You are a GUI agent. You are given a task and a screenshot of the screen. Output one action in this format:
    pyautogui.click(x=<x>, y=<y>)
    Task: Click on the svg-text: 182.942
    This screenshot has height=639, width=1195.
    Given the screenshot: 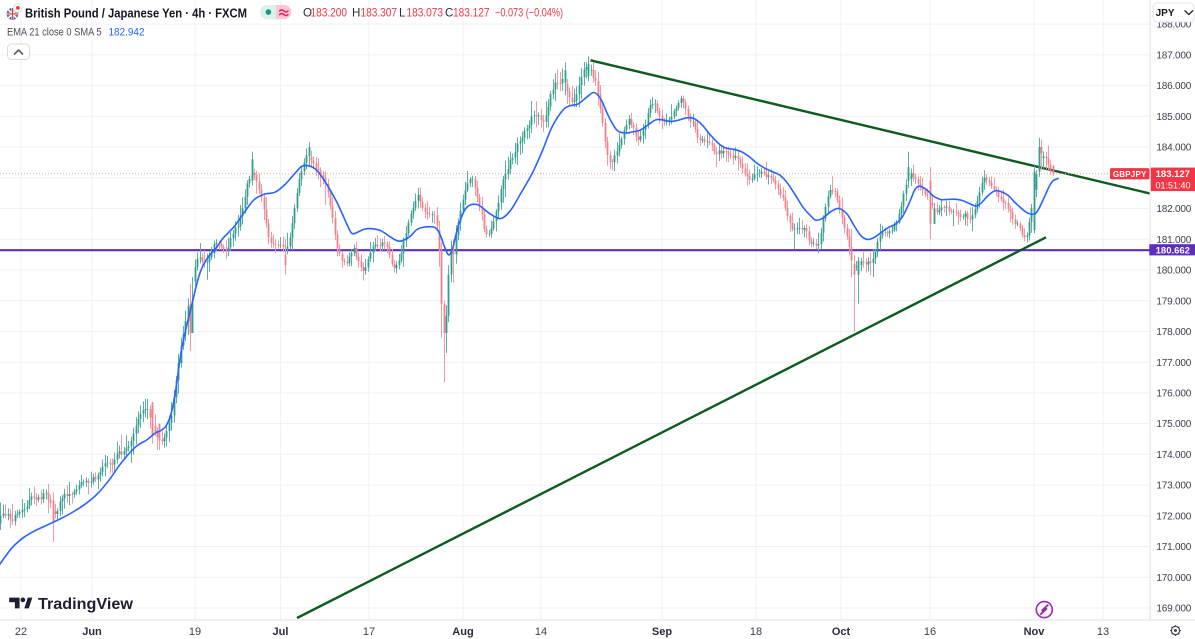 What is the action you would take?
    pyautogui.click(x=127, y=32)
    